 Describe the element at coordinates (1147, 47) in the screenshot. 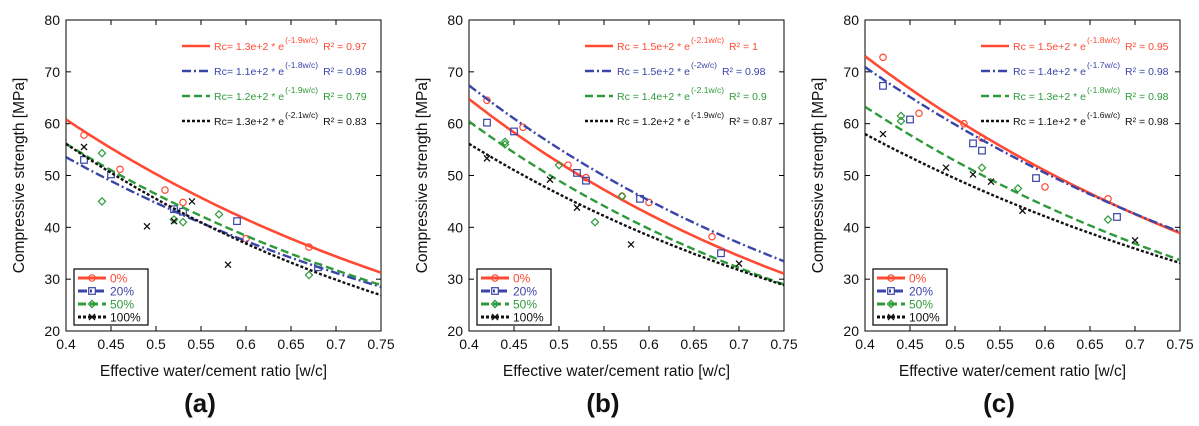

I see `fit-r2: R² = 0.95` at that location.